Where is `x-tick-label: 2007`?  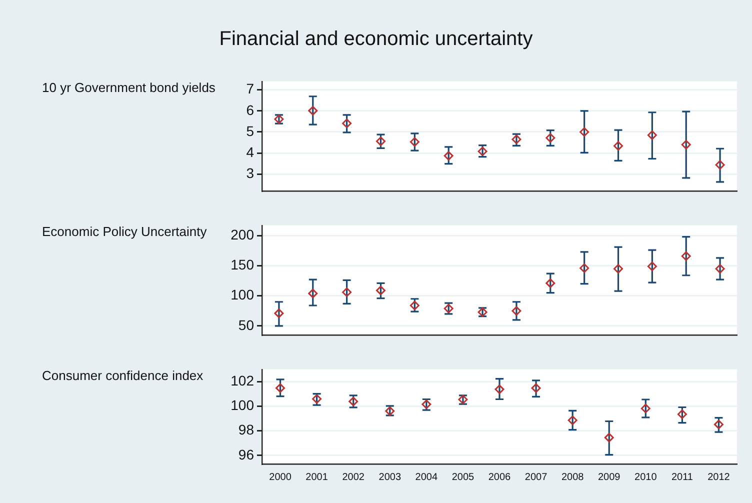
x-tick-label: 2007 is located at coordinates (536, 477).